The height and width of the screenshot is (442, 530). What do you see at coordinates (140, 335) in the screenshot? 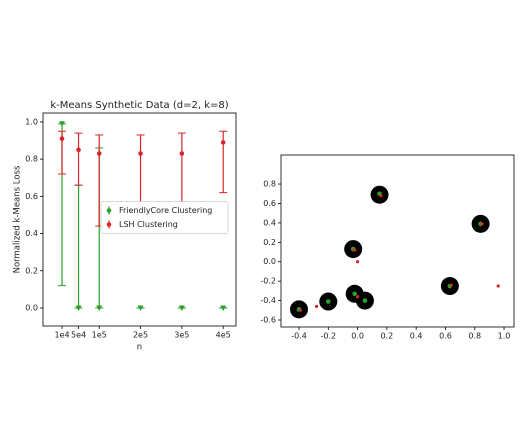
I see `x-tick-label: 2e5` at bounding box center [140, 335].